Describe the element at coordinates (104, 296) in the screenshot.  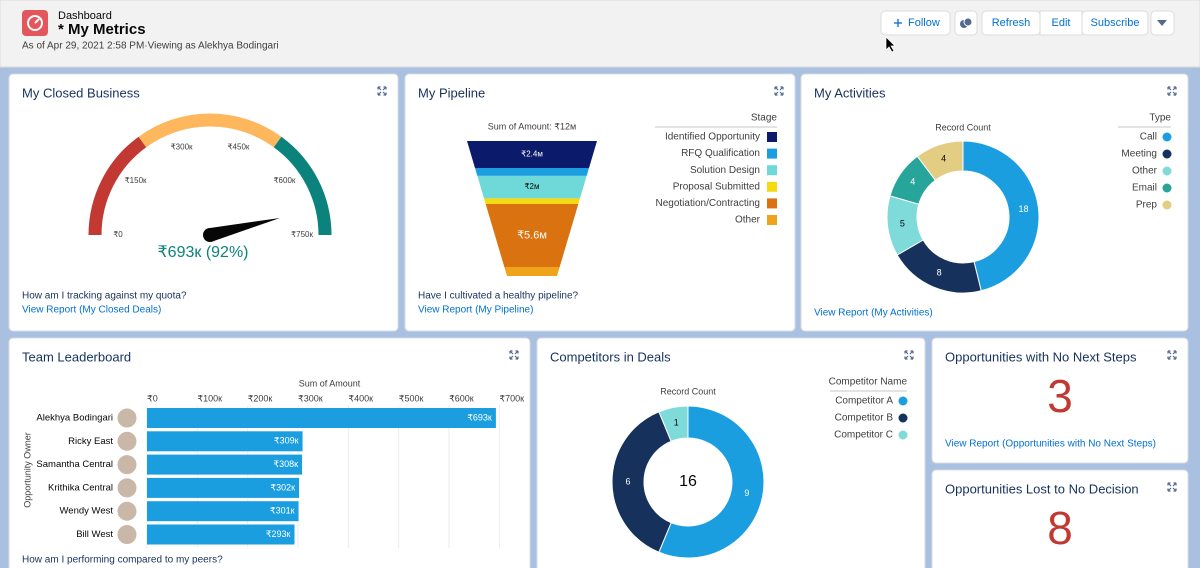
I see `footer-question: How am I tracking against my quota?` at that location.